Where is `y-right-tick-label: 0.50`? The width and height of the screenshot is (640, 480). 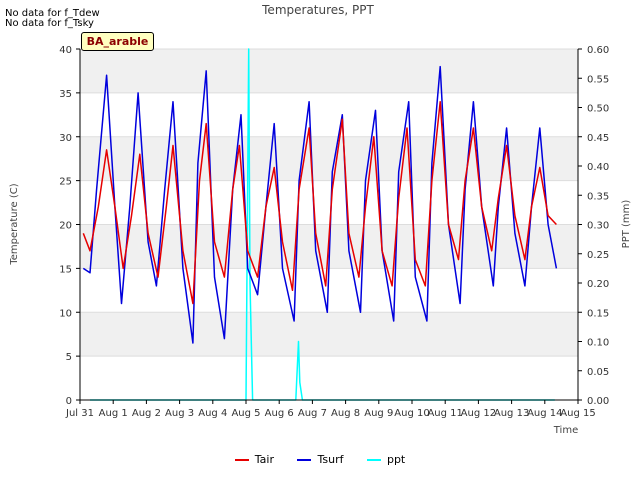 y-right-tick-label: 0.50 is located at coordinates (598, 109).